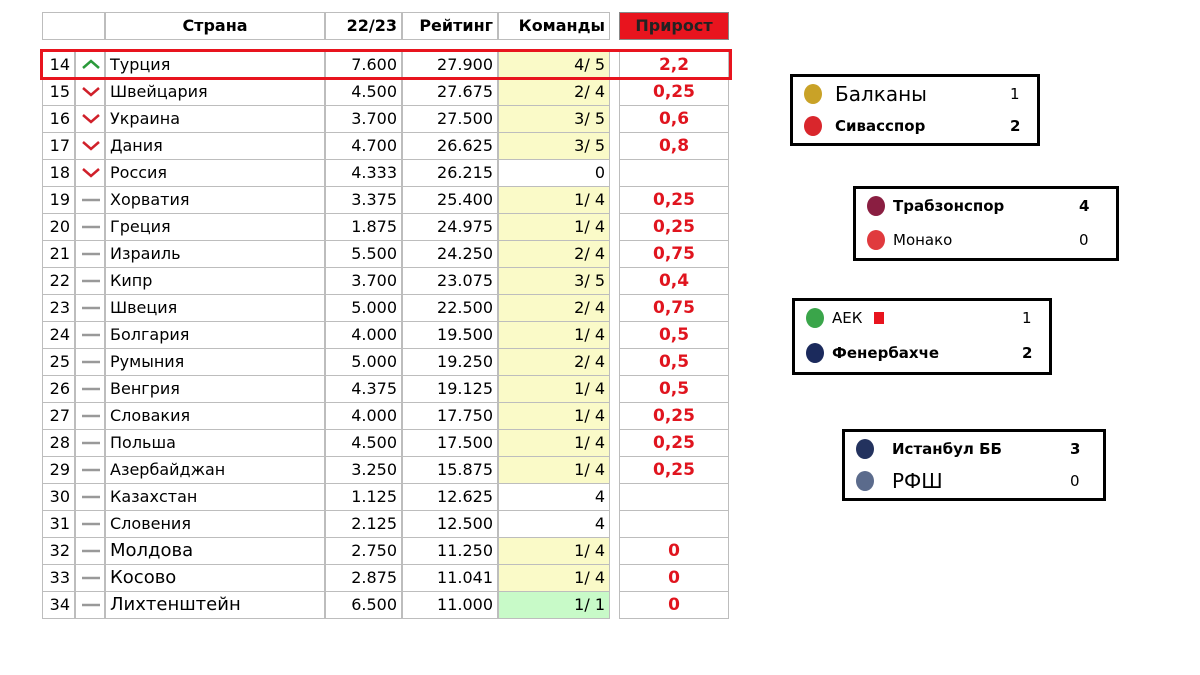 This screenshot has width=1200, height=675. Describe the element at coordinates (215, 281) in the screenshot. I see `country: Кипр` at that location.